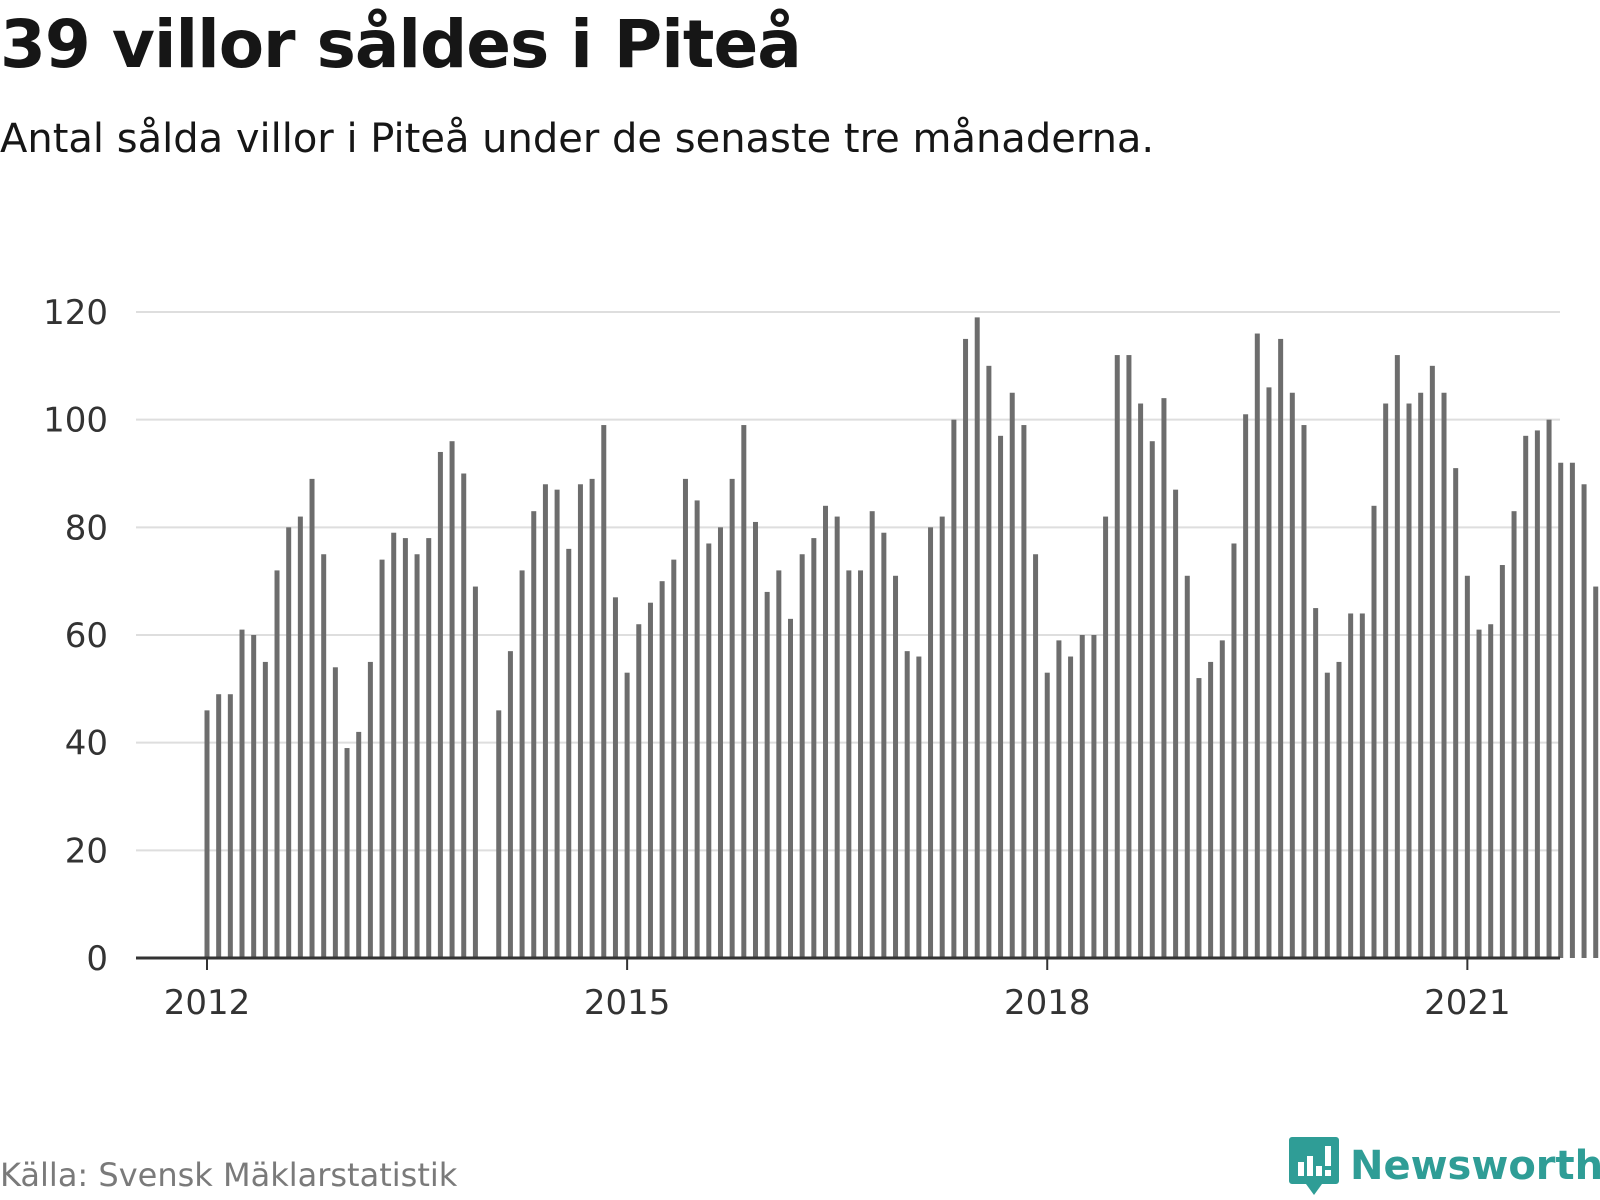 Image resolution: width=1600 pixels, height=1200 pixels. Describe the element at coordinates (86, 851) in the screenshot. I see `y-tick-label: 20` at that location.